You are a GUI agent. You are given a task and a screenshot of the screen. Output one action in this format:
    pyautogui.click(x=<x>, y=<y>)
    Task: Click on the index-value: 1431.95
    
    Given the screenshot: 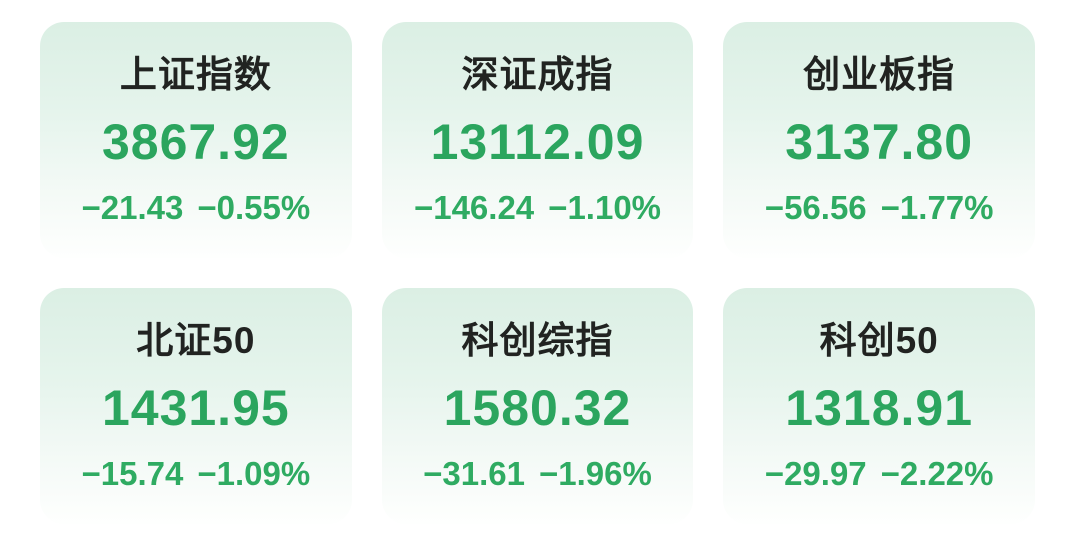 What is the action you would take?
    pyautogui.click(x=195, y=408)
    